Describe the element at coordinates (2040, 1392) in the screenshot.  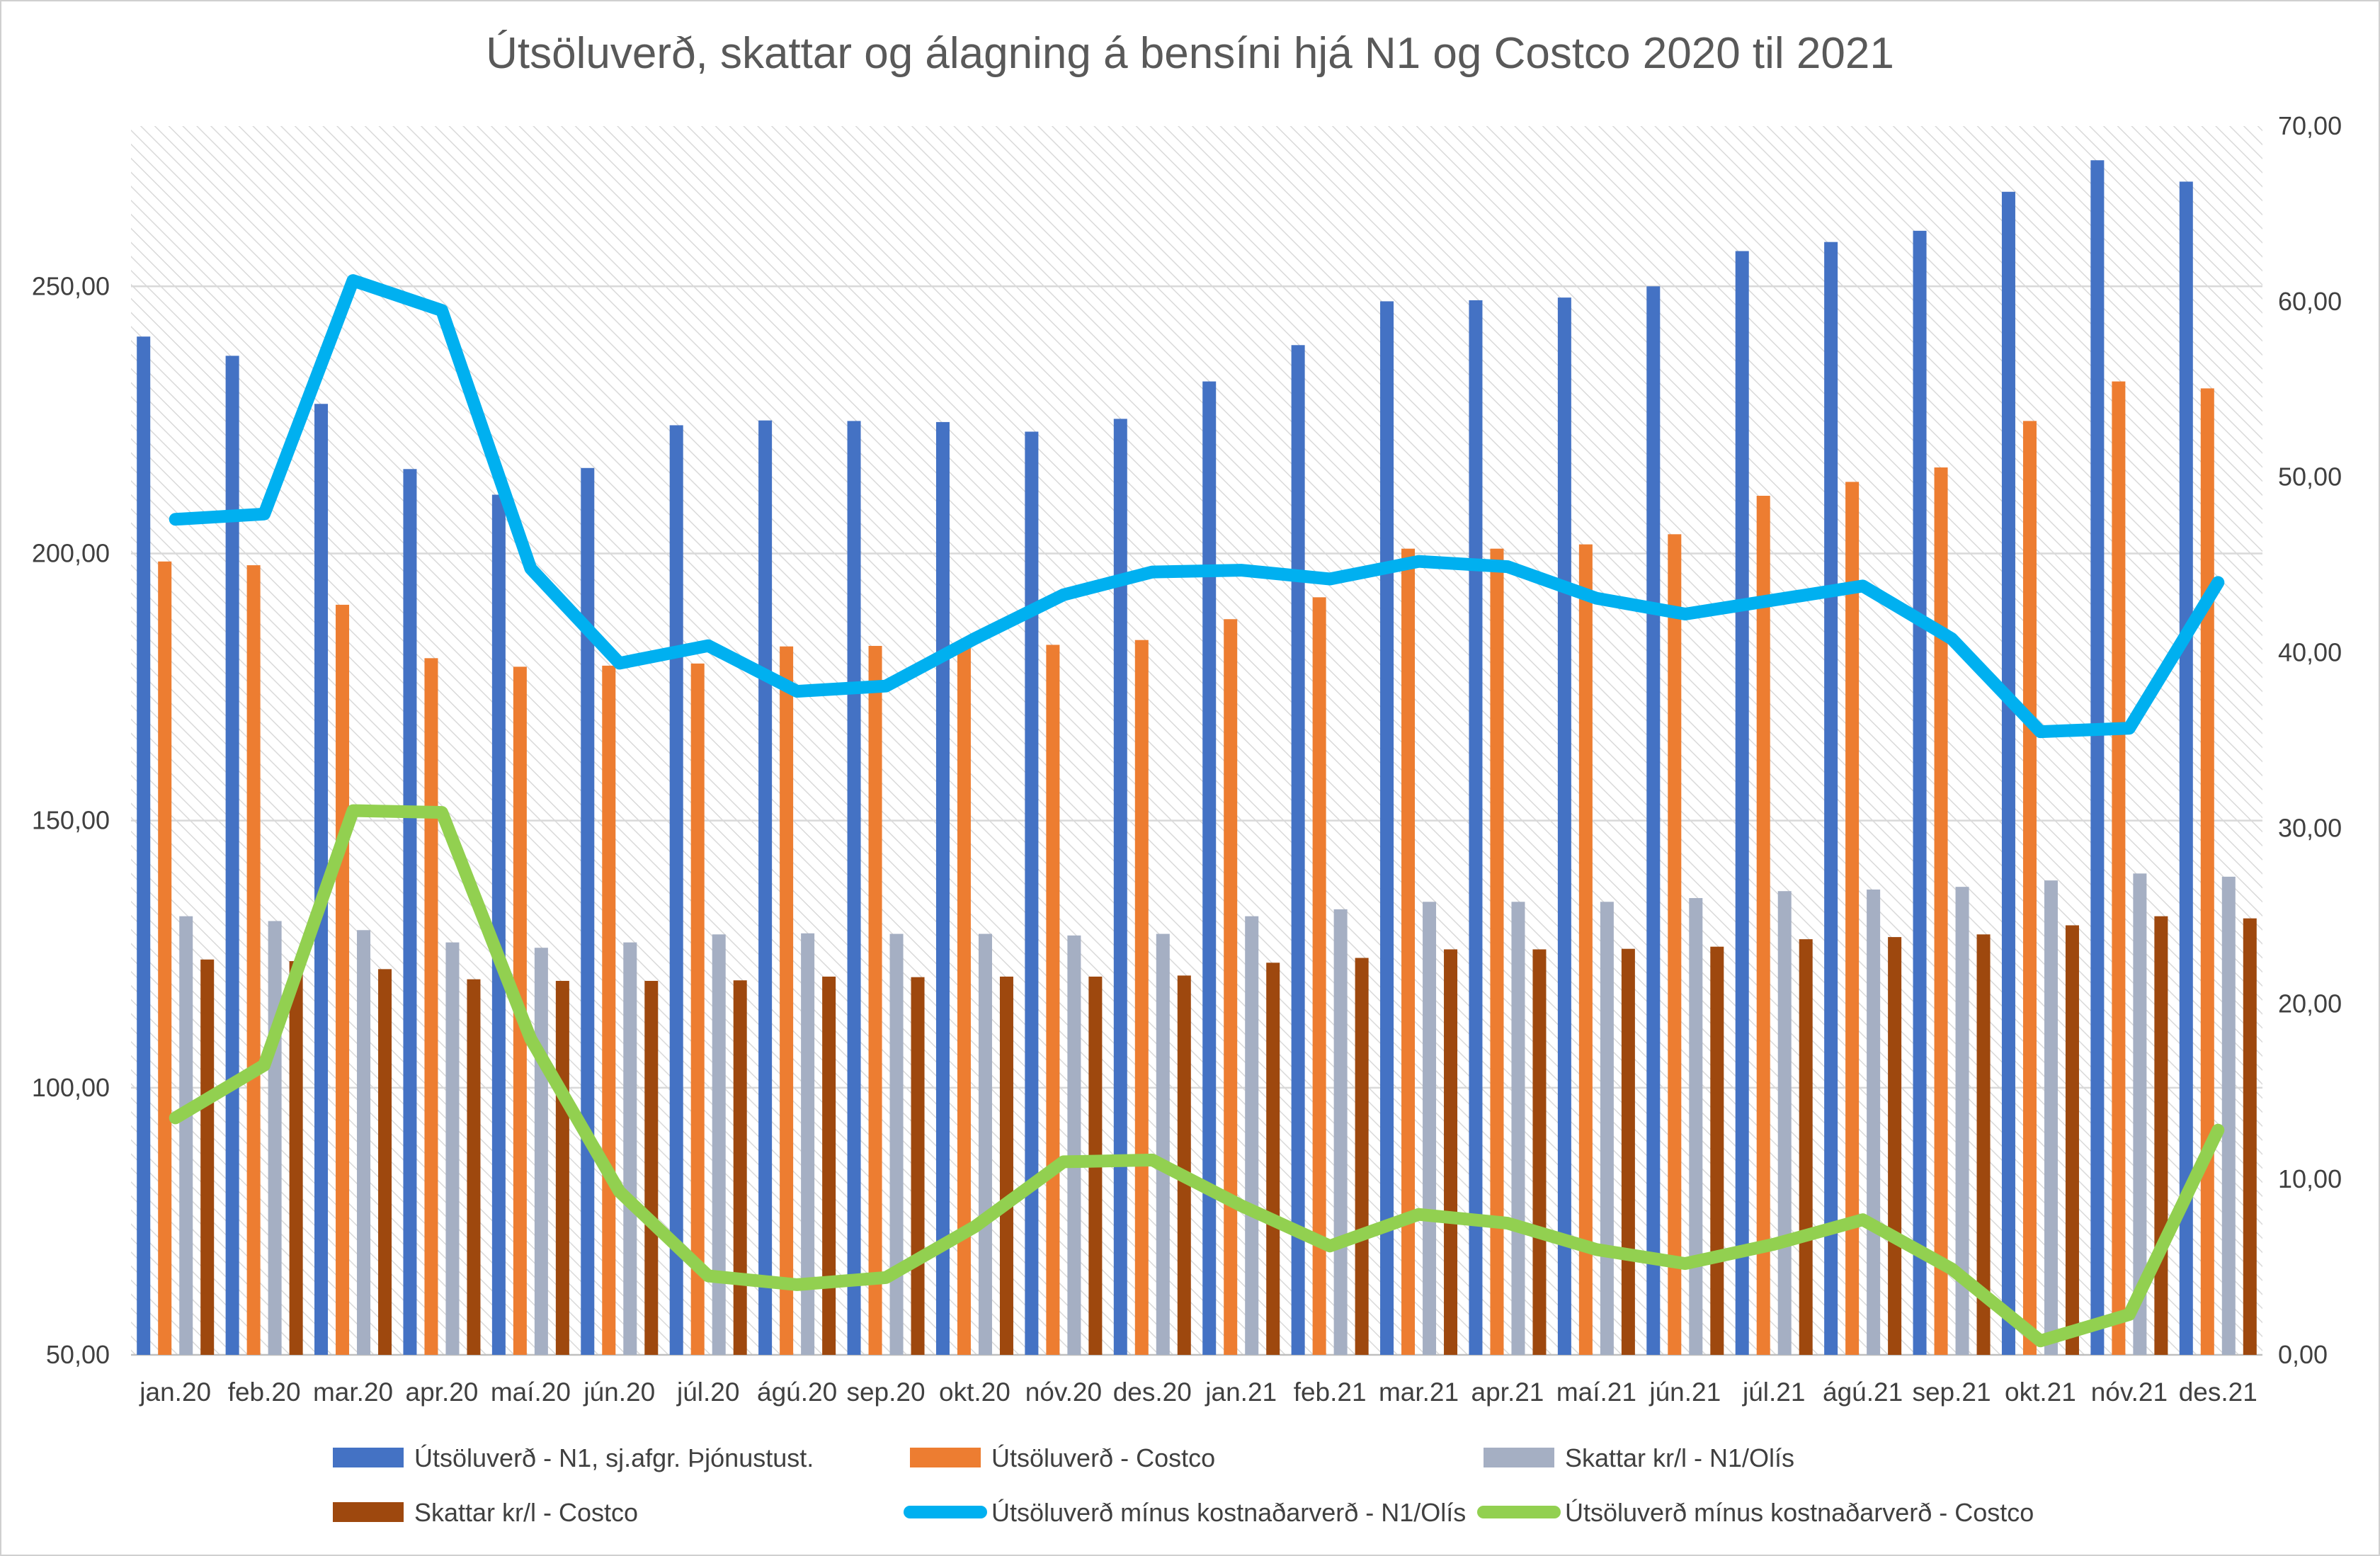
I see `x-axis-tick: okt.21` at that location.